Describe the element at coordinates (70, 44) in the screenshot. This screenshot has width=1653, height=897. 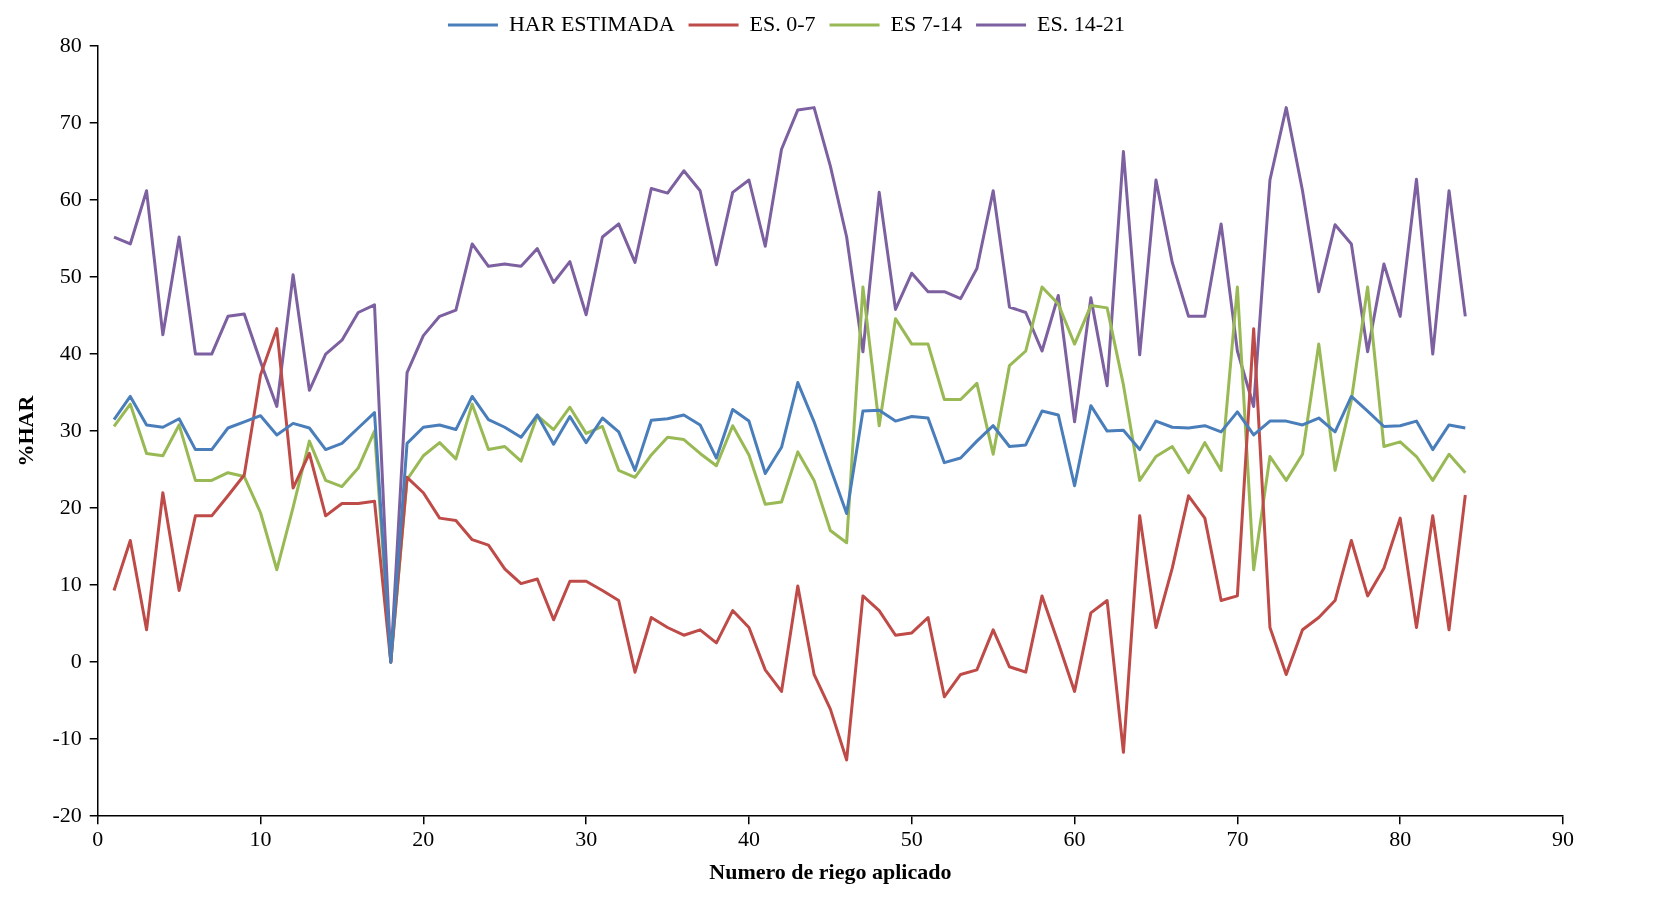
I see `y-tick-label: 80` at that location.